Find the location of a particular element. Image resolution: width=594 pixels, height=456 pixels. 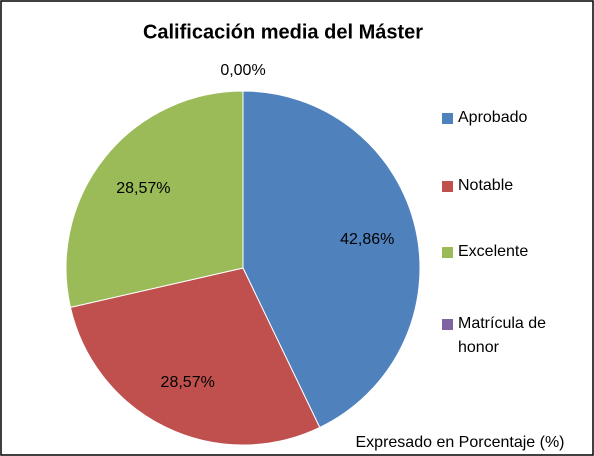

annotation: Expresado en Porcentaje (%) is located at coordinates (460, 442).